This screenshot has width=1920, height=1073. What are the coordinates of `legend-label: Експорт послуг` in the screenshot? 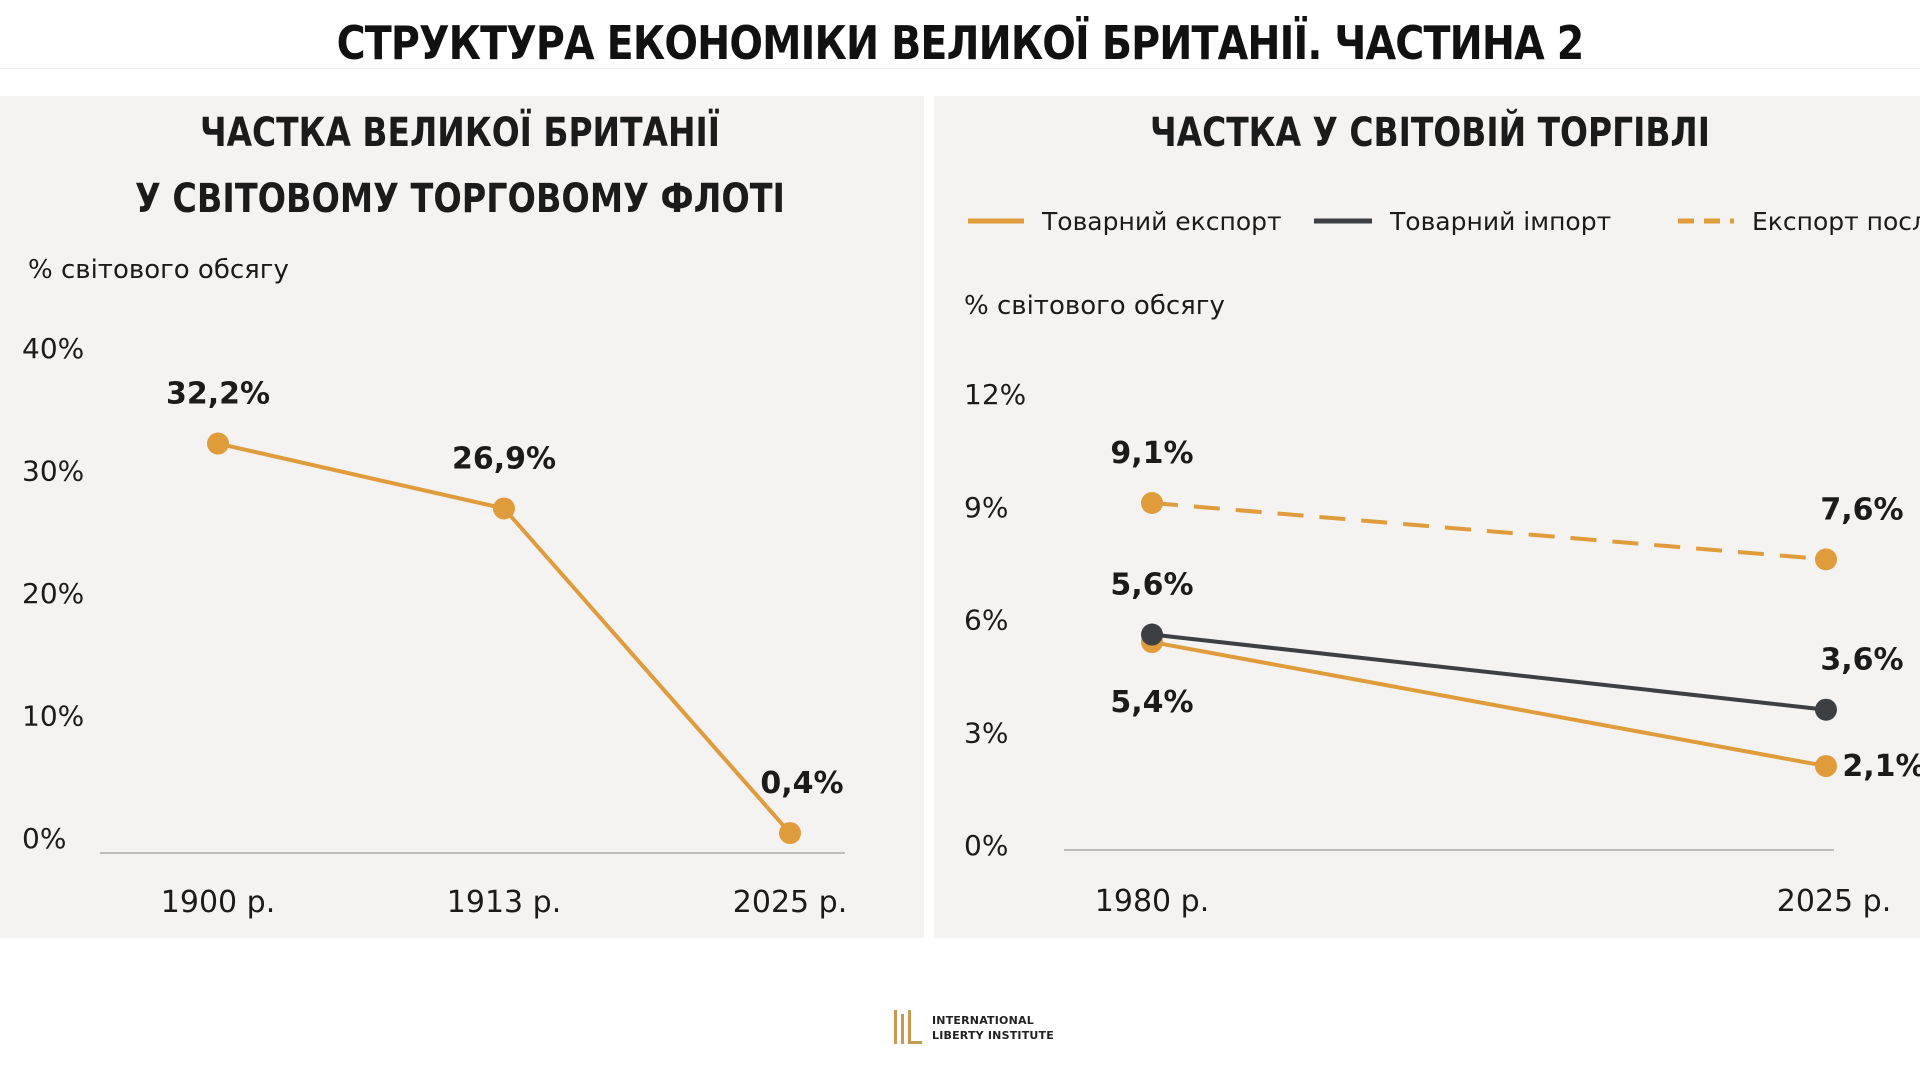 It's located at (1836, 221).